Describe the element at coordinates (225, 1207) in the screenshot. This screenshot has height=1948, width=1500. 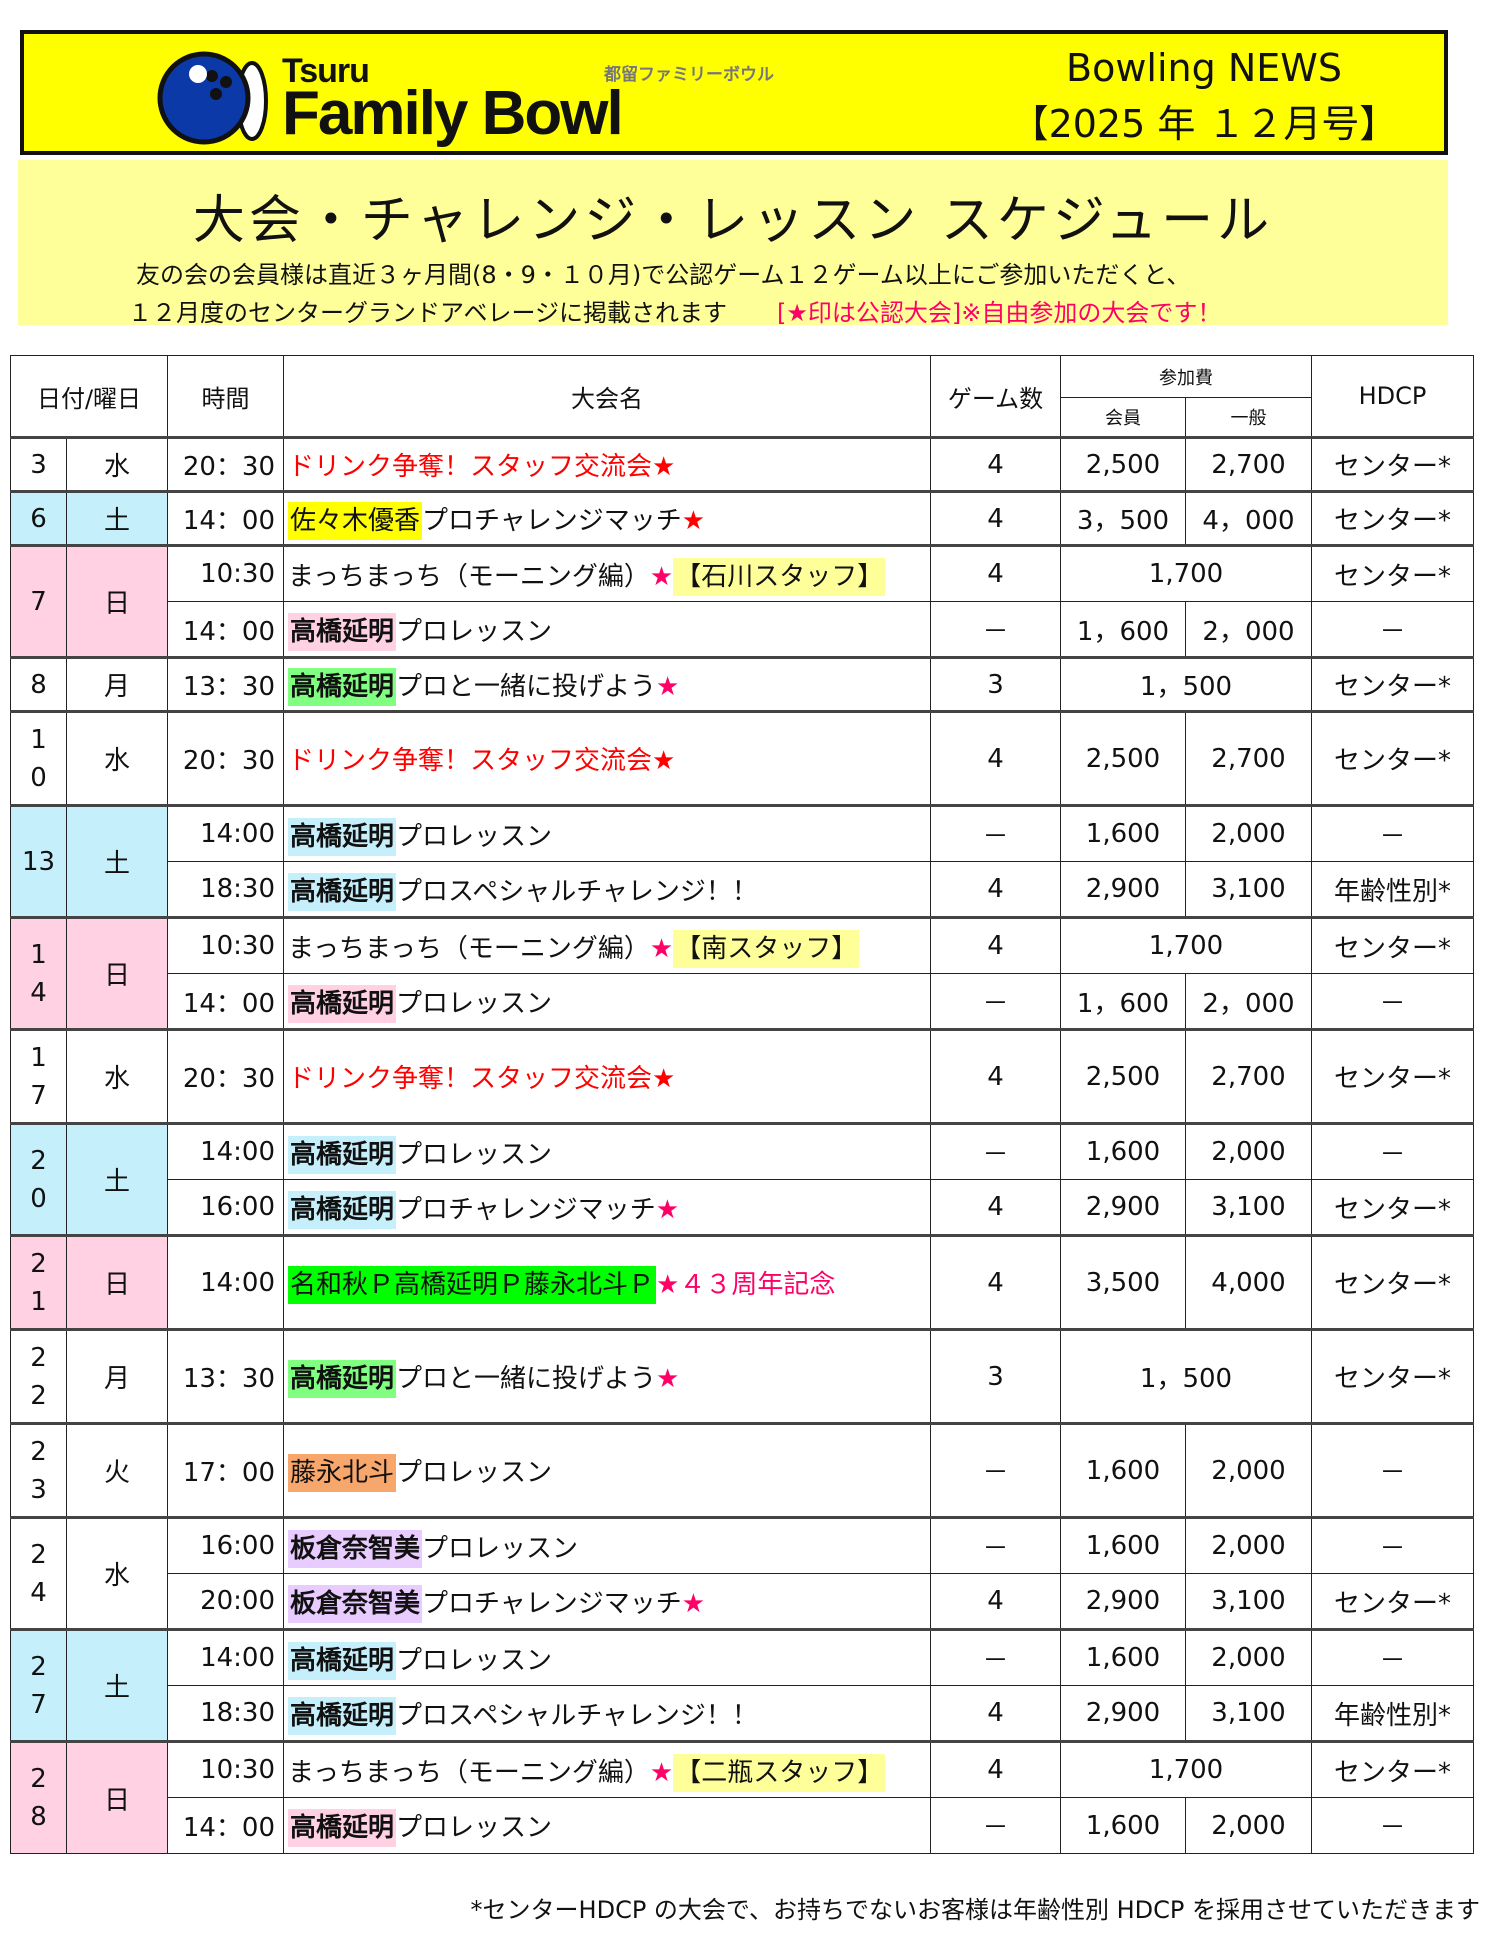
I see `time-cell: 16:00` at that location.